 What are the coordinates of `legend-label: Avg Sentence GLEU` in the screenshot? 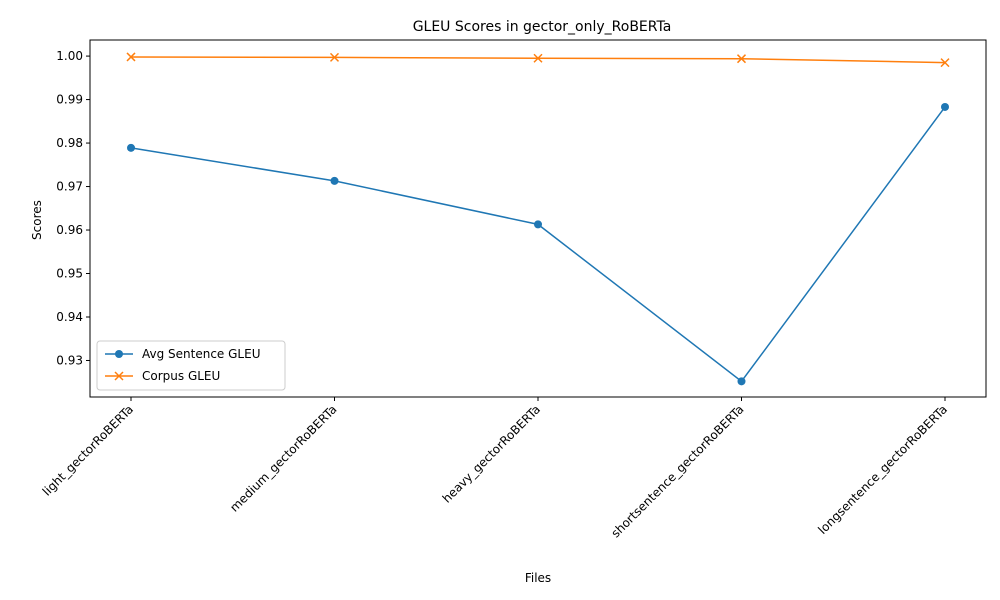 It's located at (201, 354).